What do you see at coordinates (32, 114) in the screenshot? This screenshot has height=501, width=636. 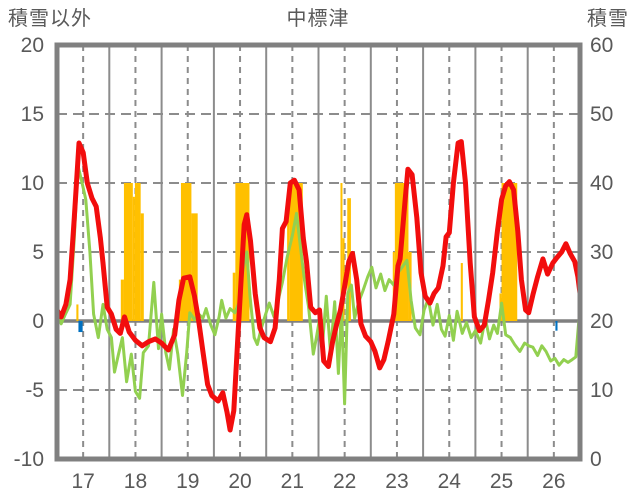 I see `left-axis-tick-label: 15` at bounding box center [32, 114].